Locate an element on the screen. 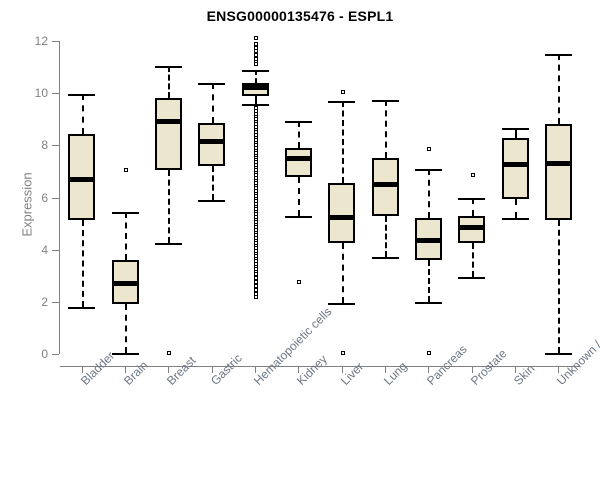  x-tick-label: Brain is located at coordinates (136, 373).